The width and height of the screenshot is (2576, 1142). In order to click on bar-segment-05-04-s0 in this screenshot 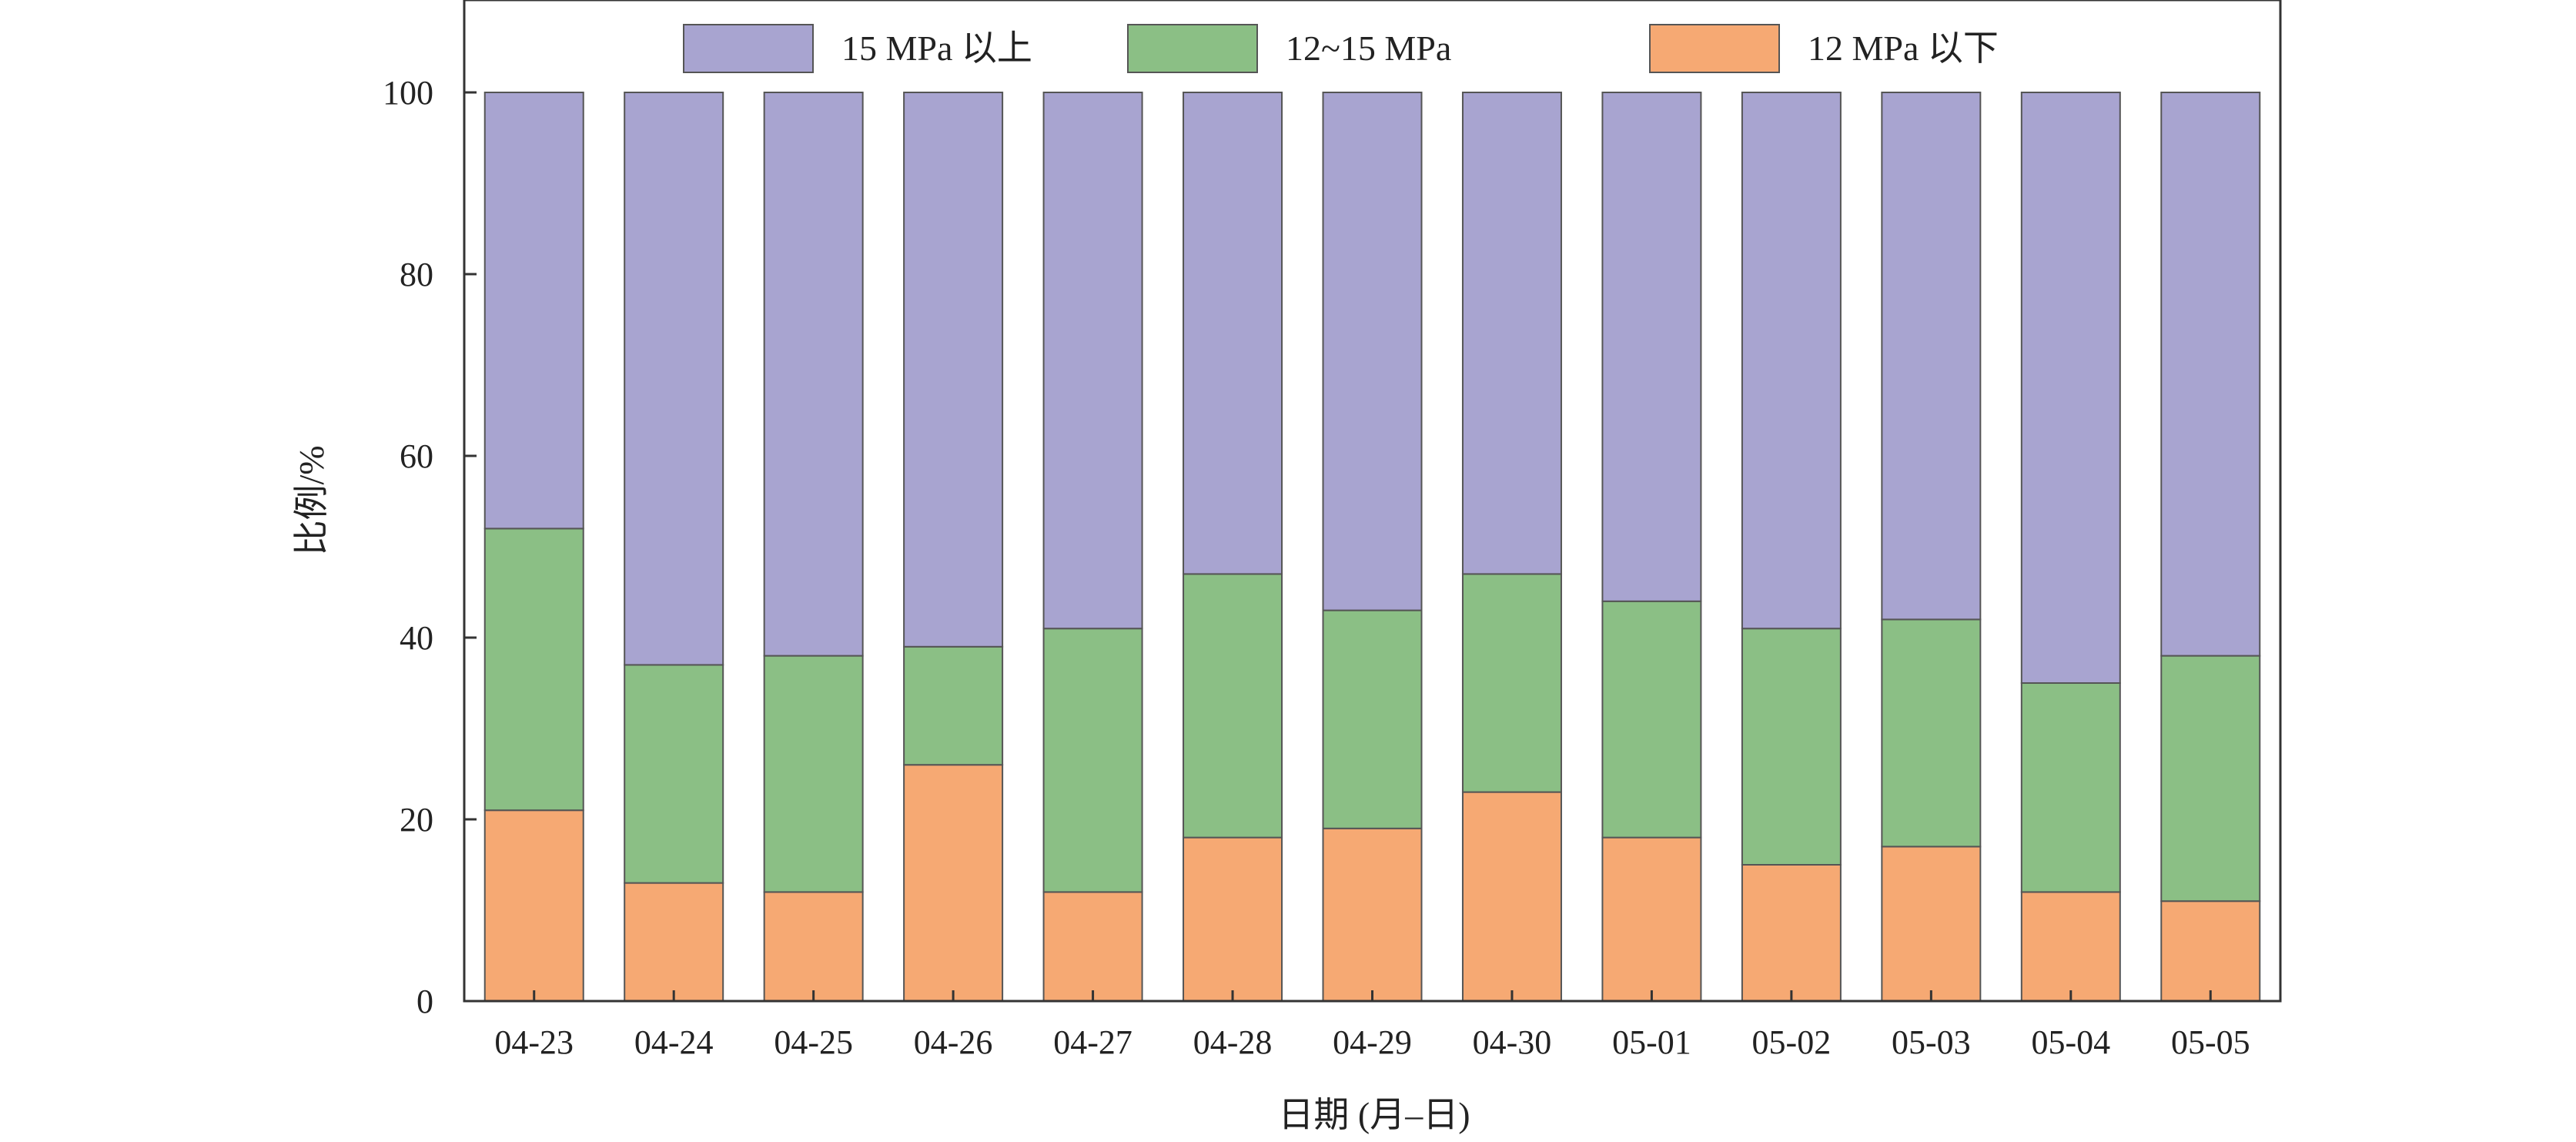, I will do `click(2071, 947)`.